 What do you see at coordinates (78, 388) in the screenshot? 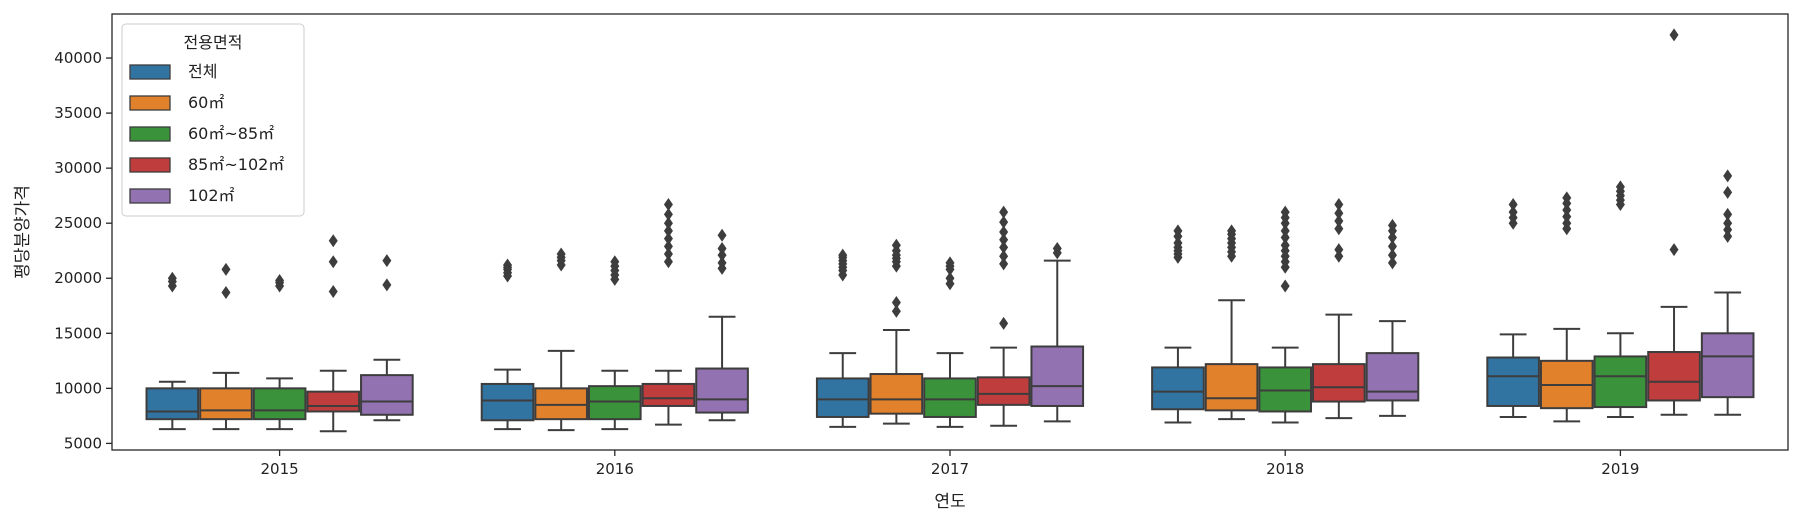
I see `y-tick-label: 10000` at bounding box center [78, 388].